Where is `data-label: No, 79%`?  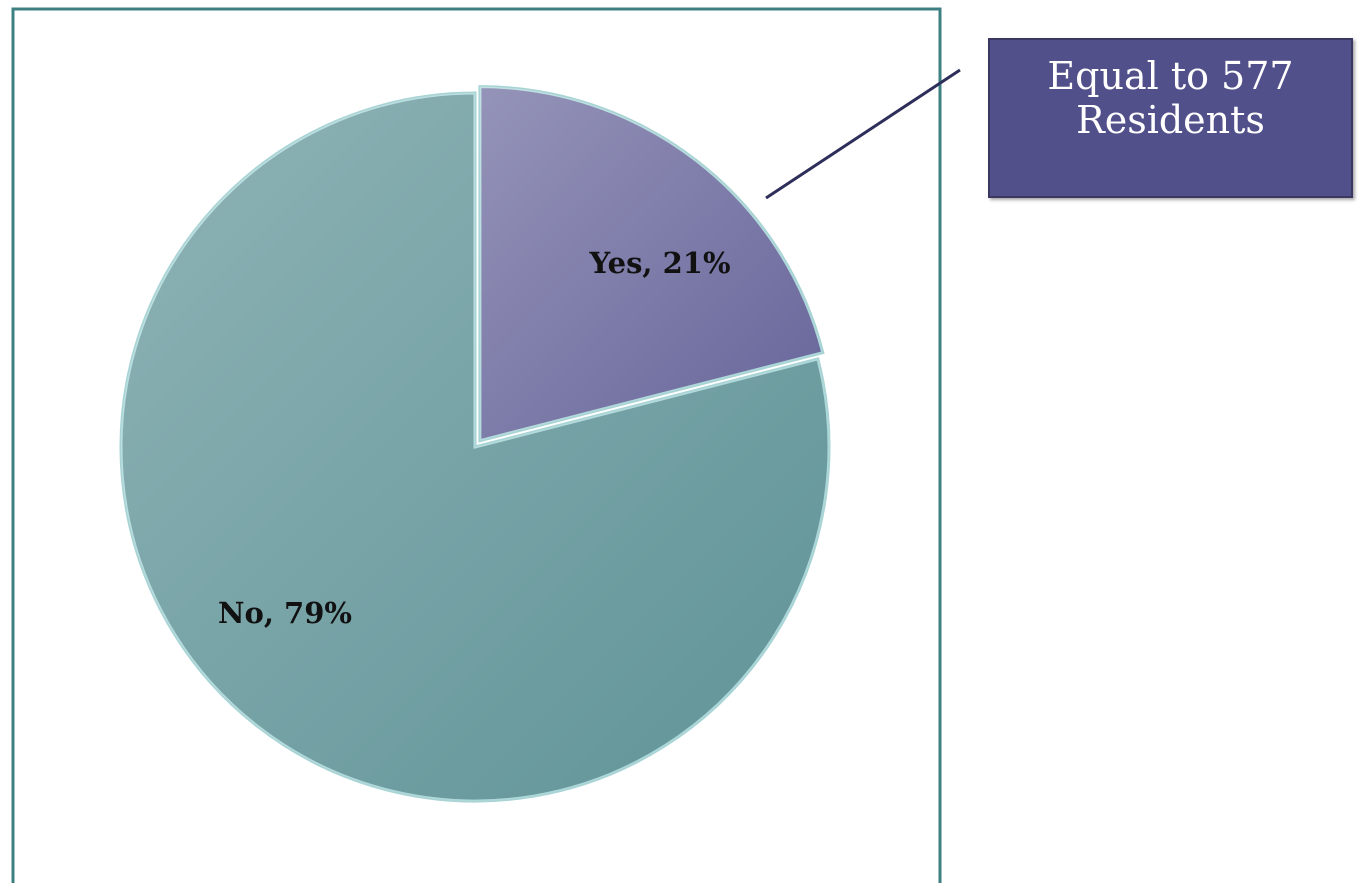 data-label: No, 79% is located at coordinates (285, 613).